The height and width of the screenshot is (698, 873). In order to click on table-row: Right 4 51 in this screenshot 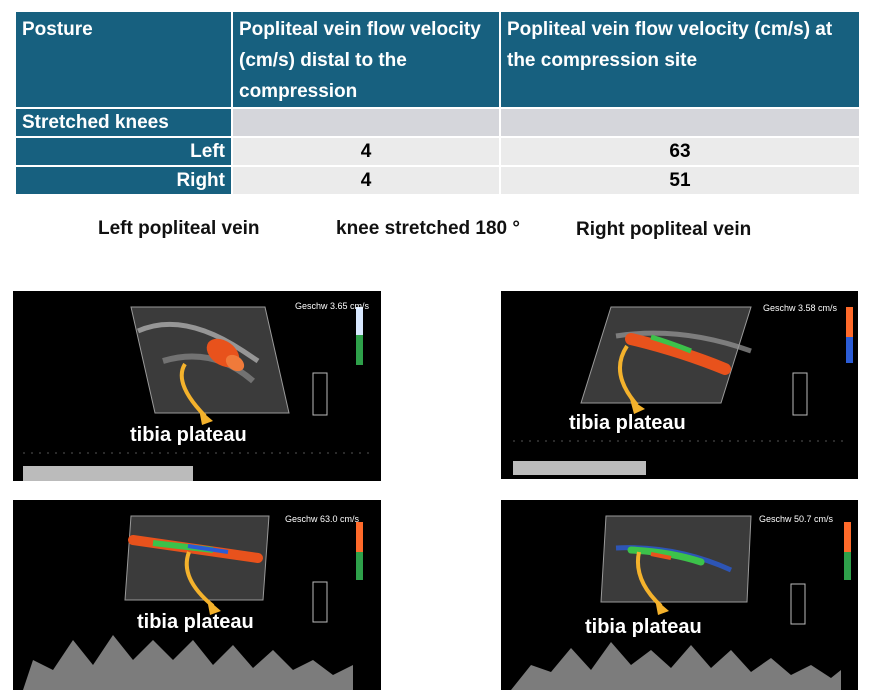, I will do `click(437, 180)`.